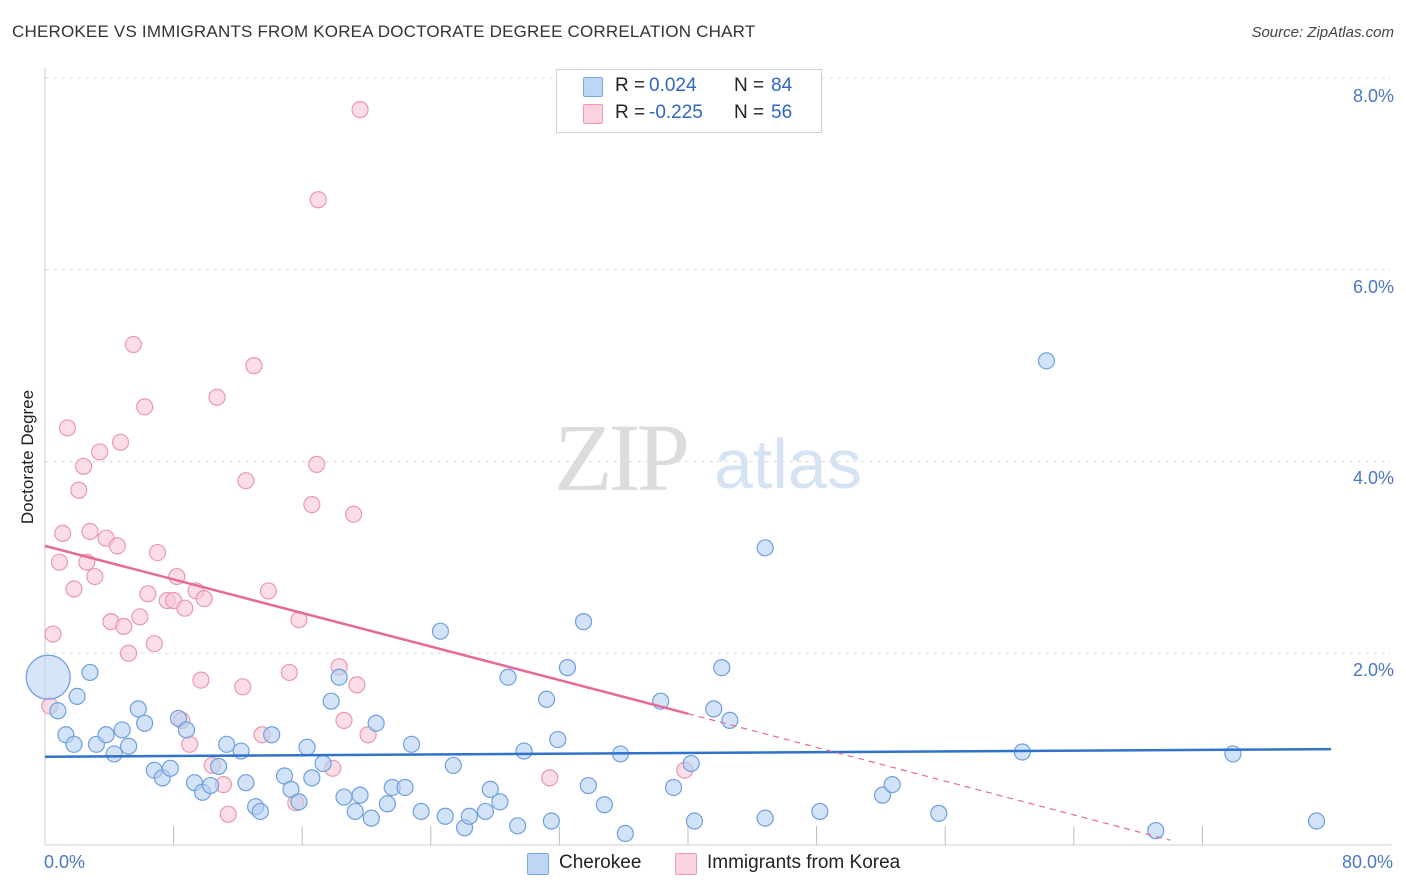 The width and height of the screenshot is (1406, 892). I want to click on watermark-atlas: atlas, so click(788, 464).